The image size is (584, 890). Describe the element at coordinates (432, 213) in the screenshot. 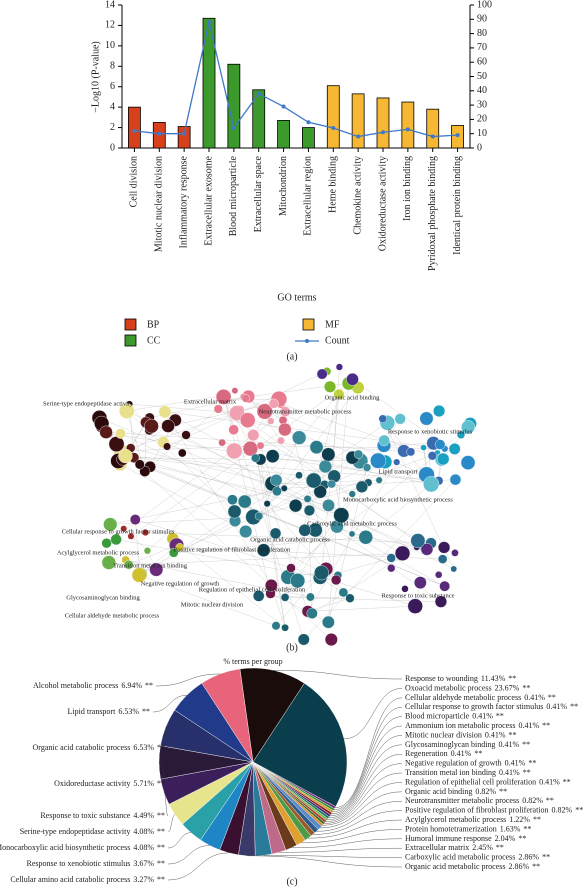

I see `x-tick-label: Pyridoxal phosphate binding` at that location.